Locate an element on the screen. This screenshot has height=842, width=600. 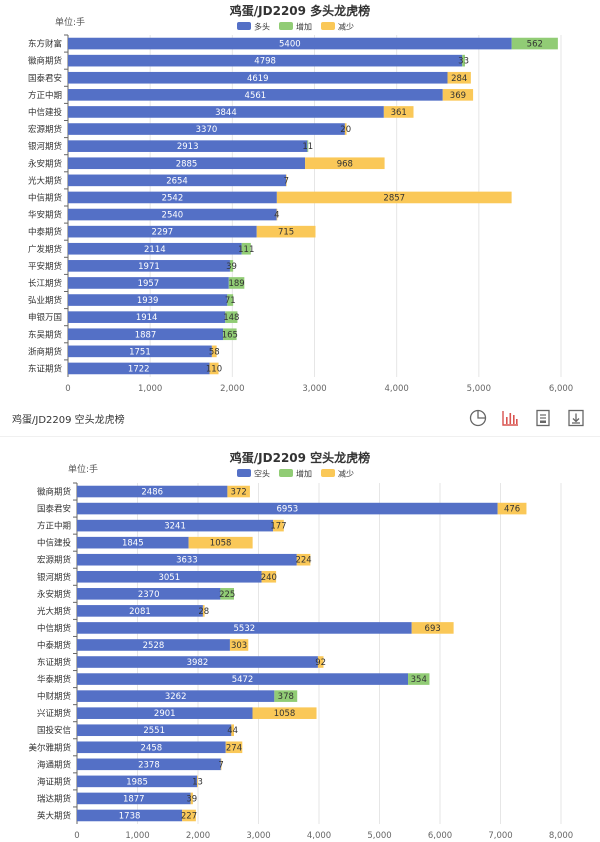
data-label: 693 is located at coordinates (433, 629).